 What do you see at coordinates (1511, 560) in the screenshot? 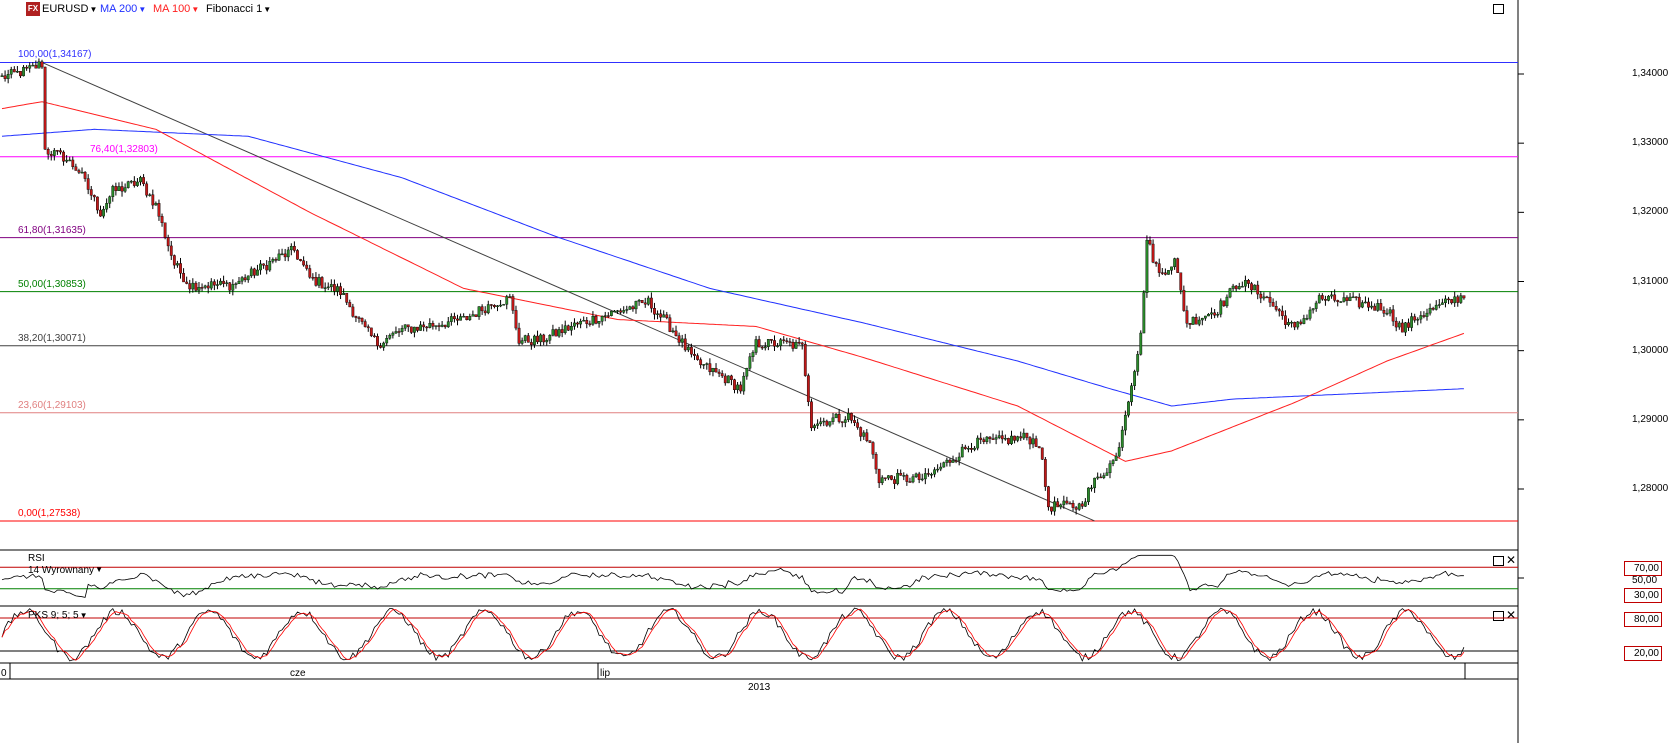
I see `close-rsi-icon: ✕` at bounding box center [1511, 560].